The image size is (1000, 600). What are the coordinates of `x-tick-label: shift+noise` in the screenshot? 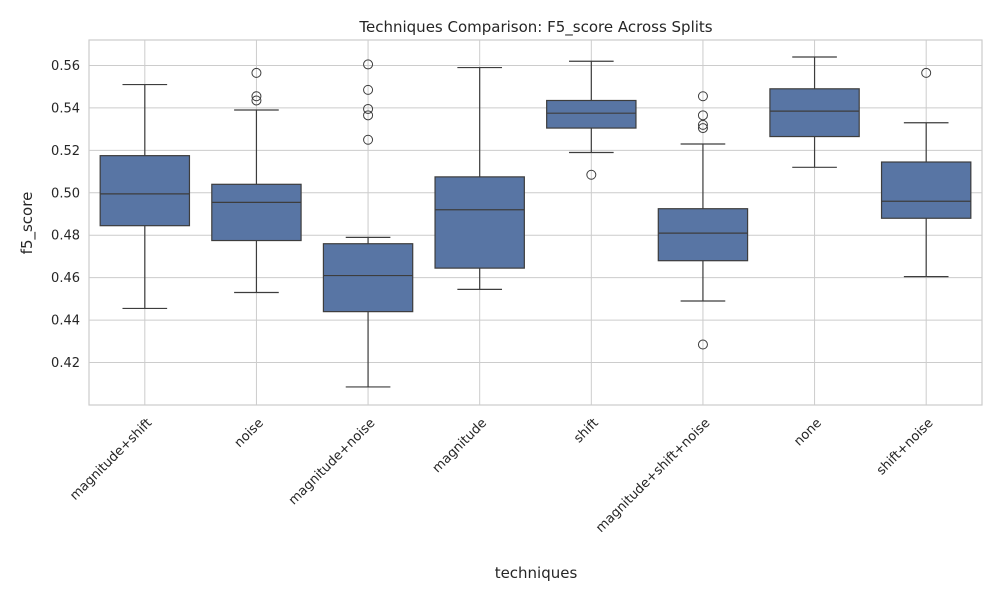 It's located at (905, 447).